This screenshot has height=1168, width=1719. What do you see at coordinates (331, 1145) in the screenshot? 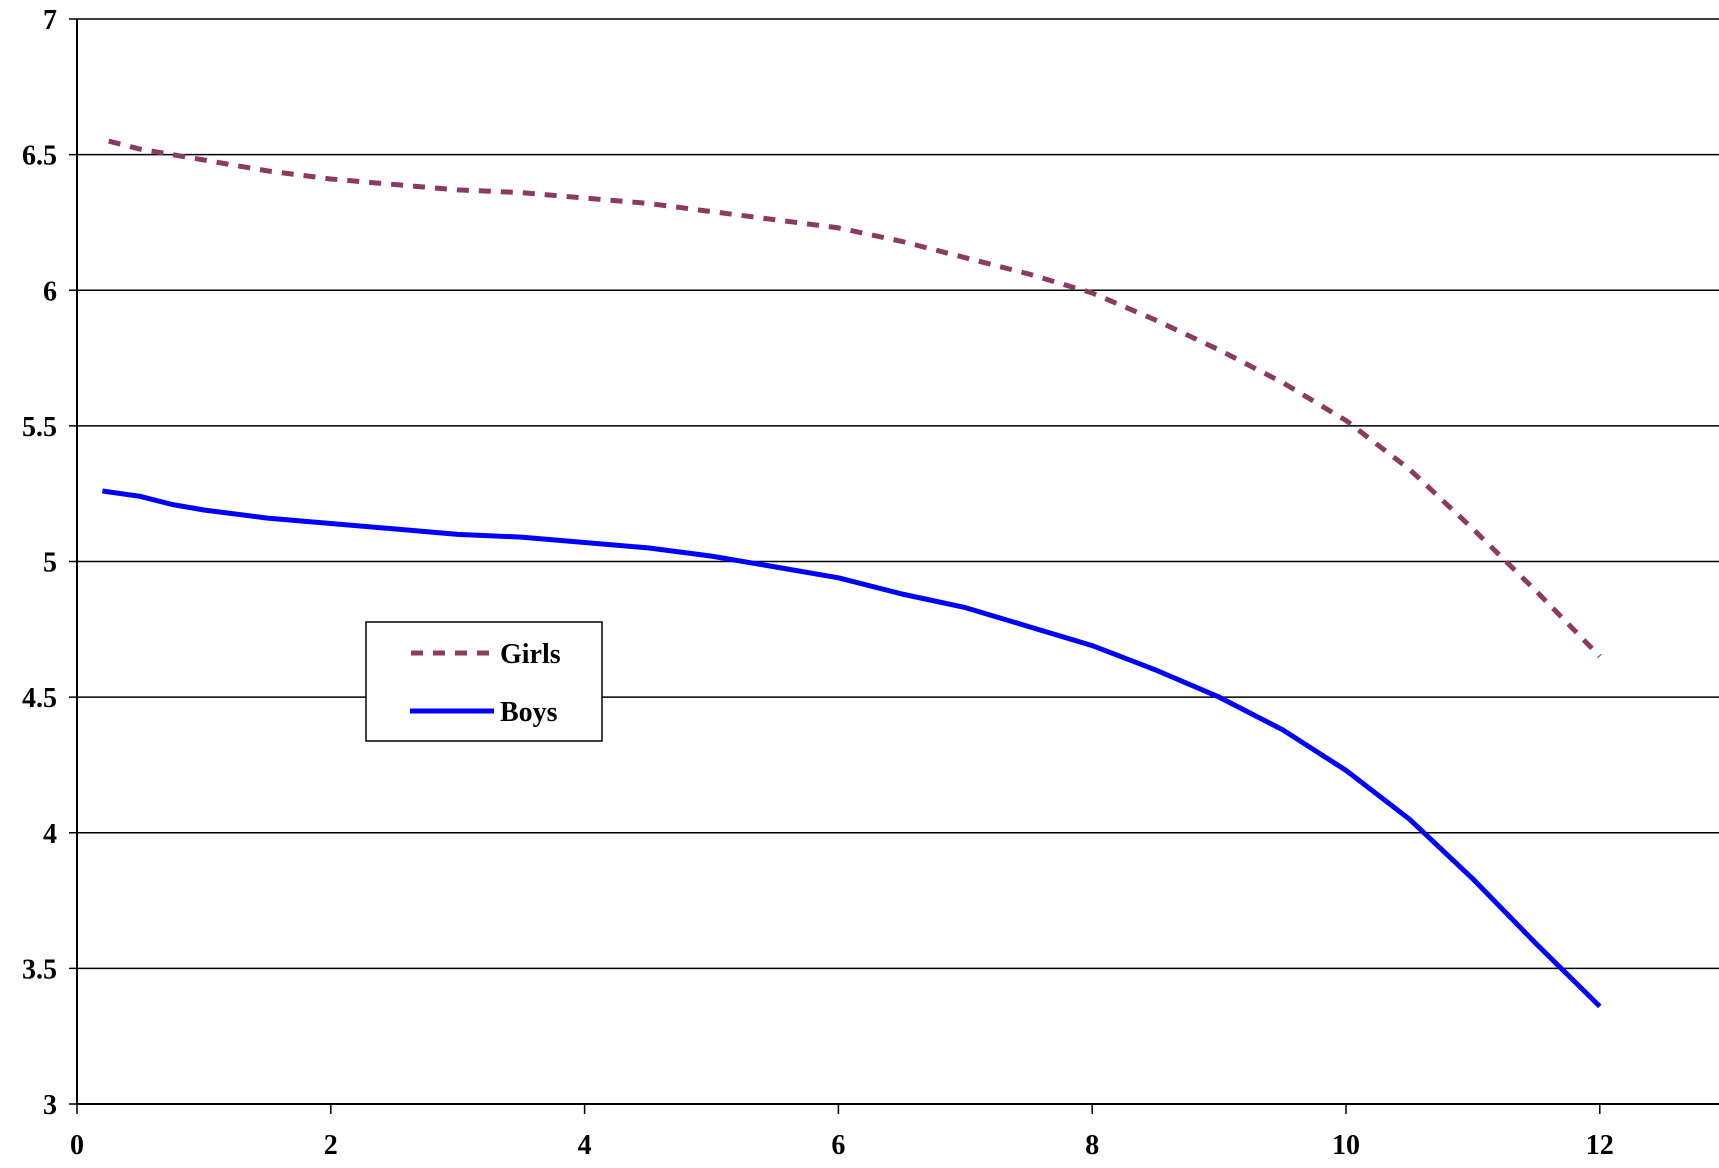
I see `x-tick-label: 2` at bounding box center [331, 1145].